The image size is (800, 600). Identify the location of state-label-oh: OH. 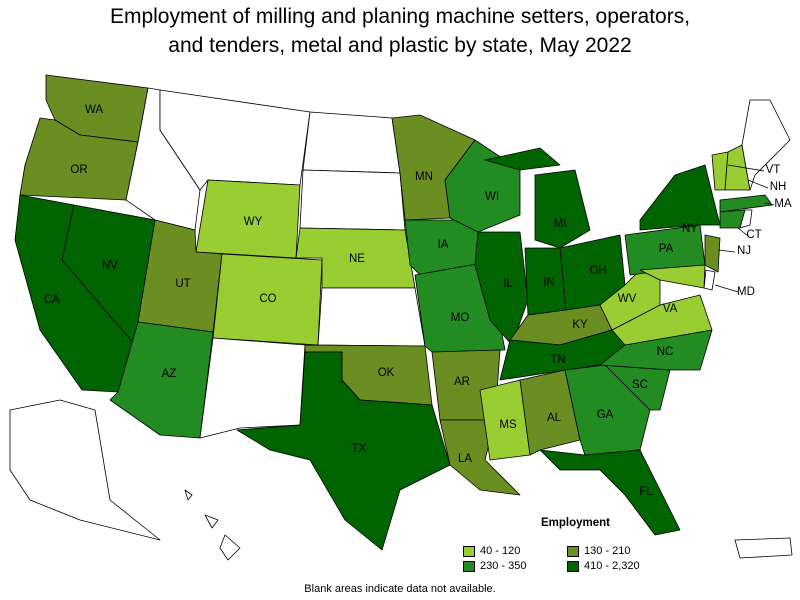
(597, 271).